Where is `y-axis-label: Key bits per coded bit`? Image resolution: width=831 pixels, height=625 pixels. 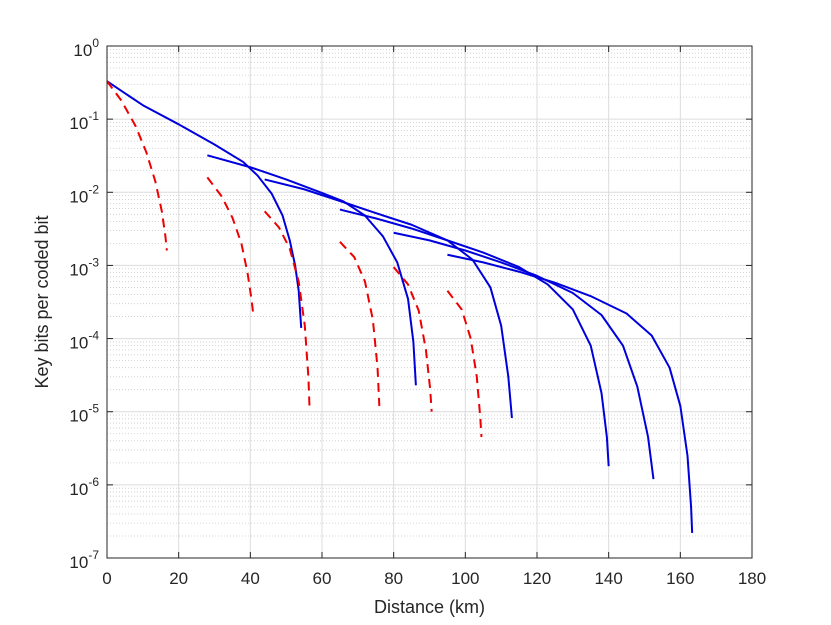
y-axis-label: Key bits per coded bit is located at coordinates (42, 301).